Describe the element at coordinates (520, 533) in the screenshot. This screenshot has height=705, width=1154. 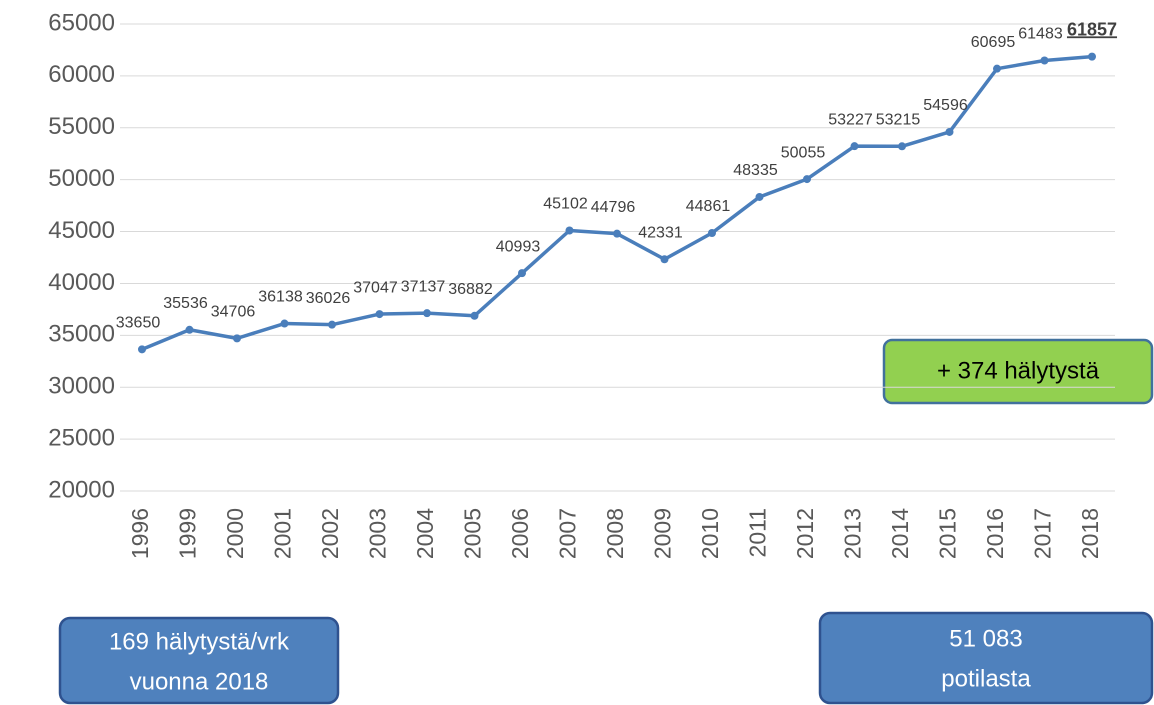
I see `x-tick-label: 2006` at that location.